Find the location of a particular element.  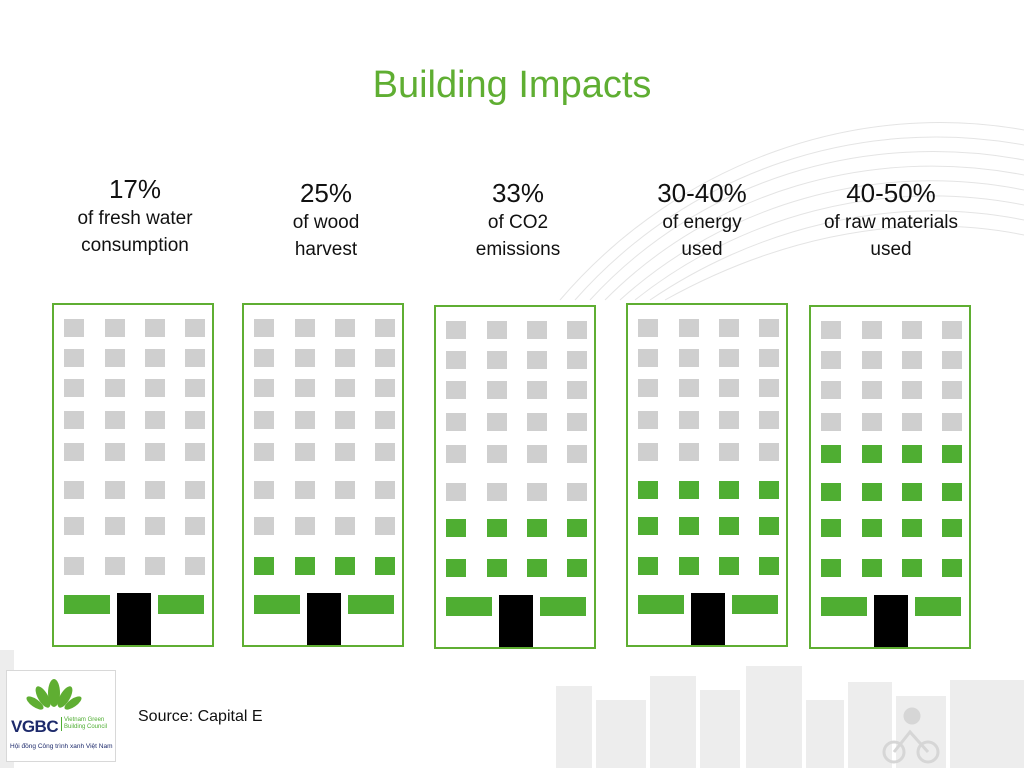

stat-desc-line2: harvest is located at coordinates (326, 249).